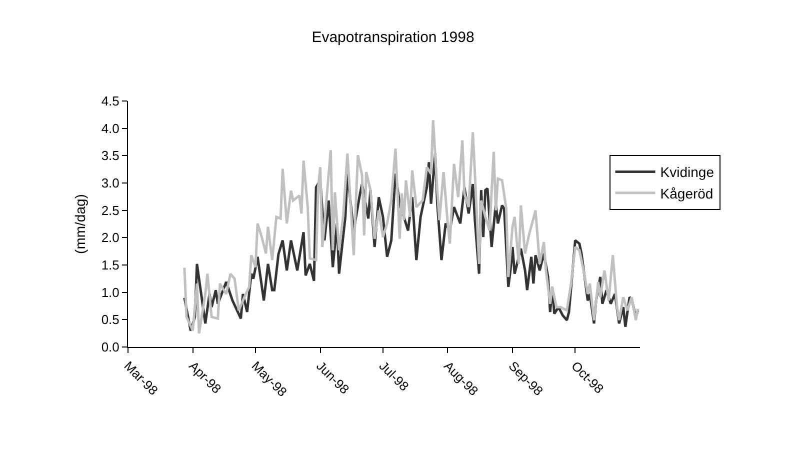 The height and width of the screenshot is (453, 786). Describe the element at coordinates (110, 292) in the screenshot. I see `y-tick-label: 1.0` at that location.